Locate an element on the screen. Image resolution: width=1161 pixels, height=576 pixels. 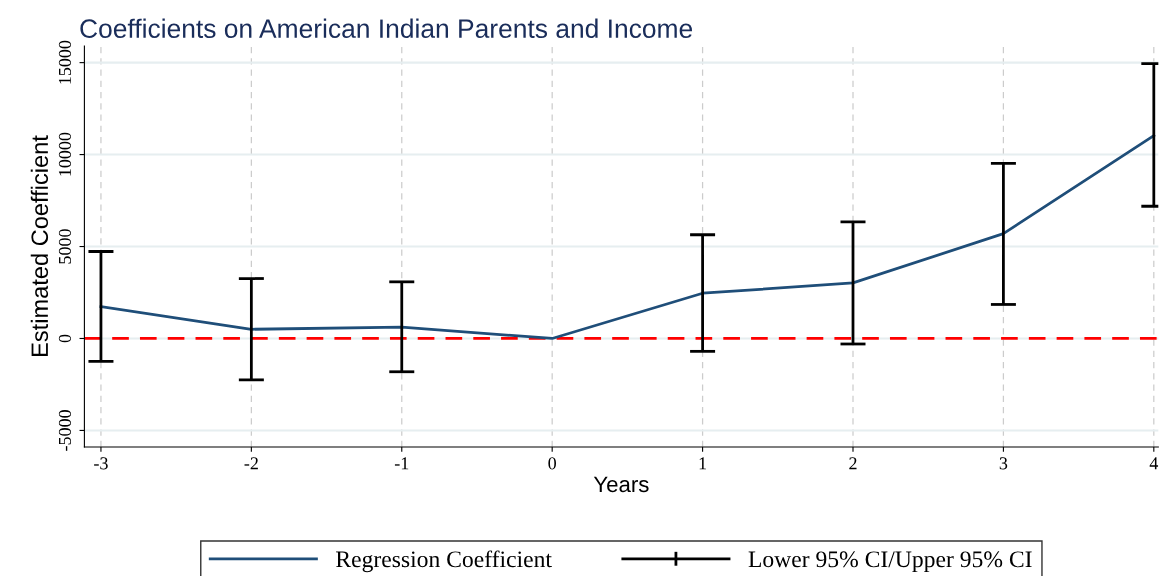
y-tick-label: 10000 is located at coordinates (65, 154).